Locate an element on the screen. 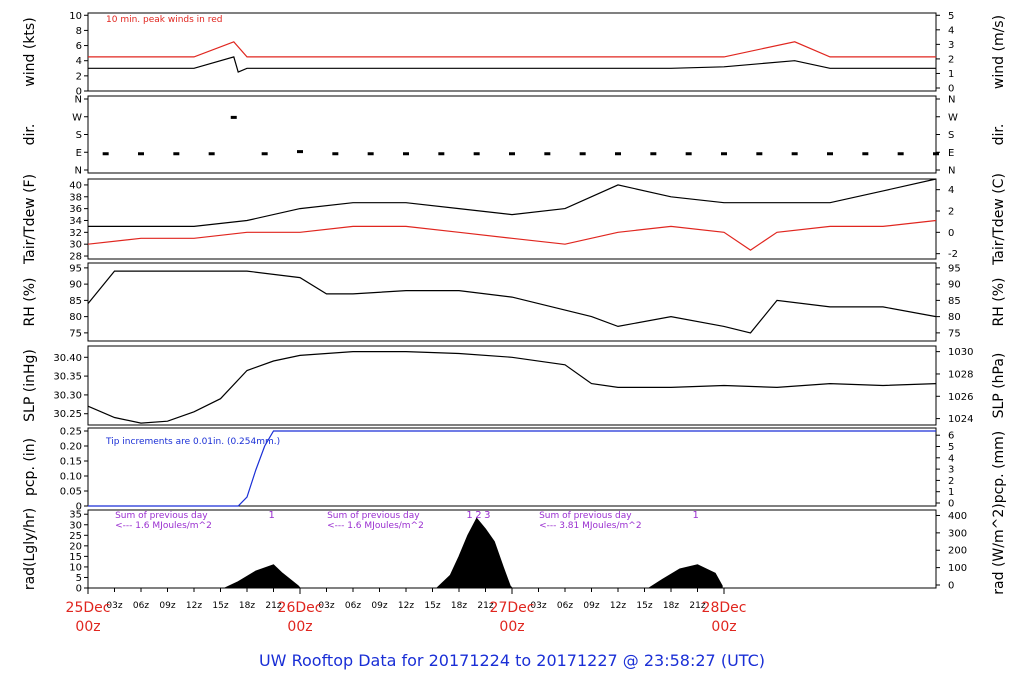 This screenshot has height=700, width=1024. pcp-ytick-right-label: 3 is located at coordinates (951, 470).